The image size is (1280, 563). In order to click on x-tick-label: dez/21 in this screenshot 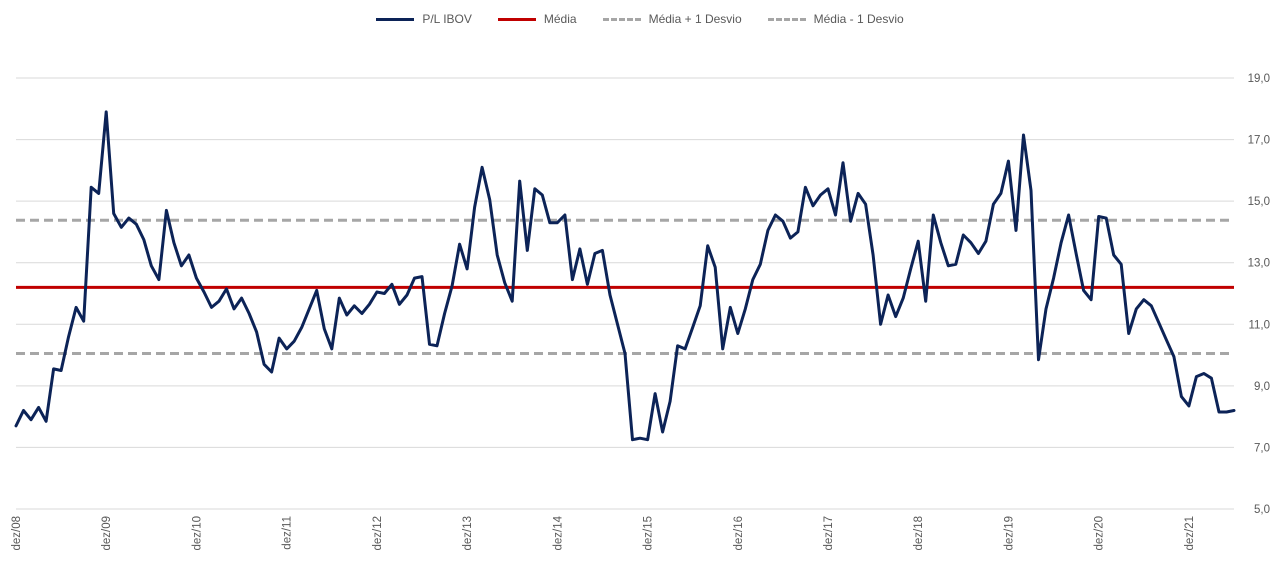, I will do `click(1190, 533)`.